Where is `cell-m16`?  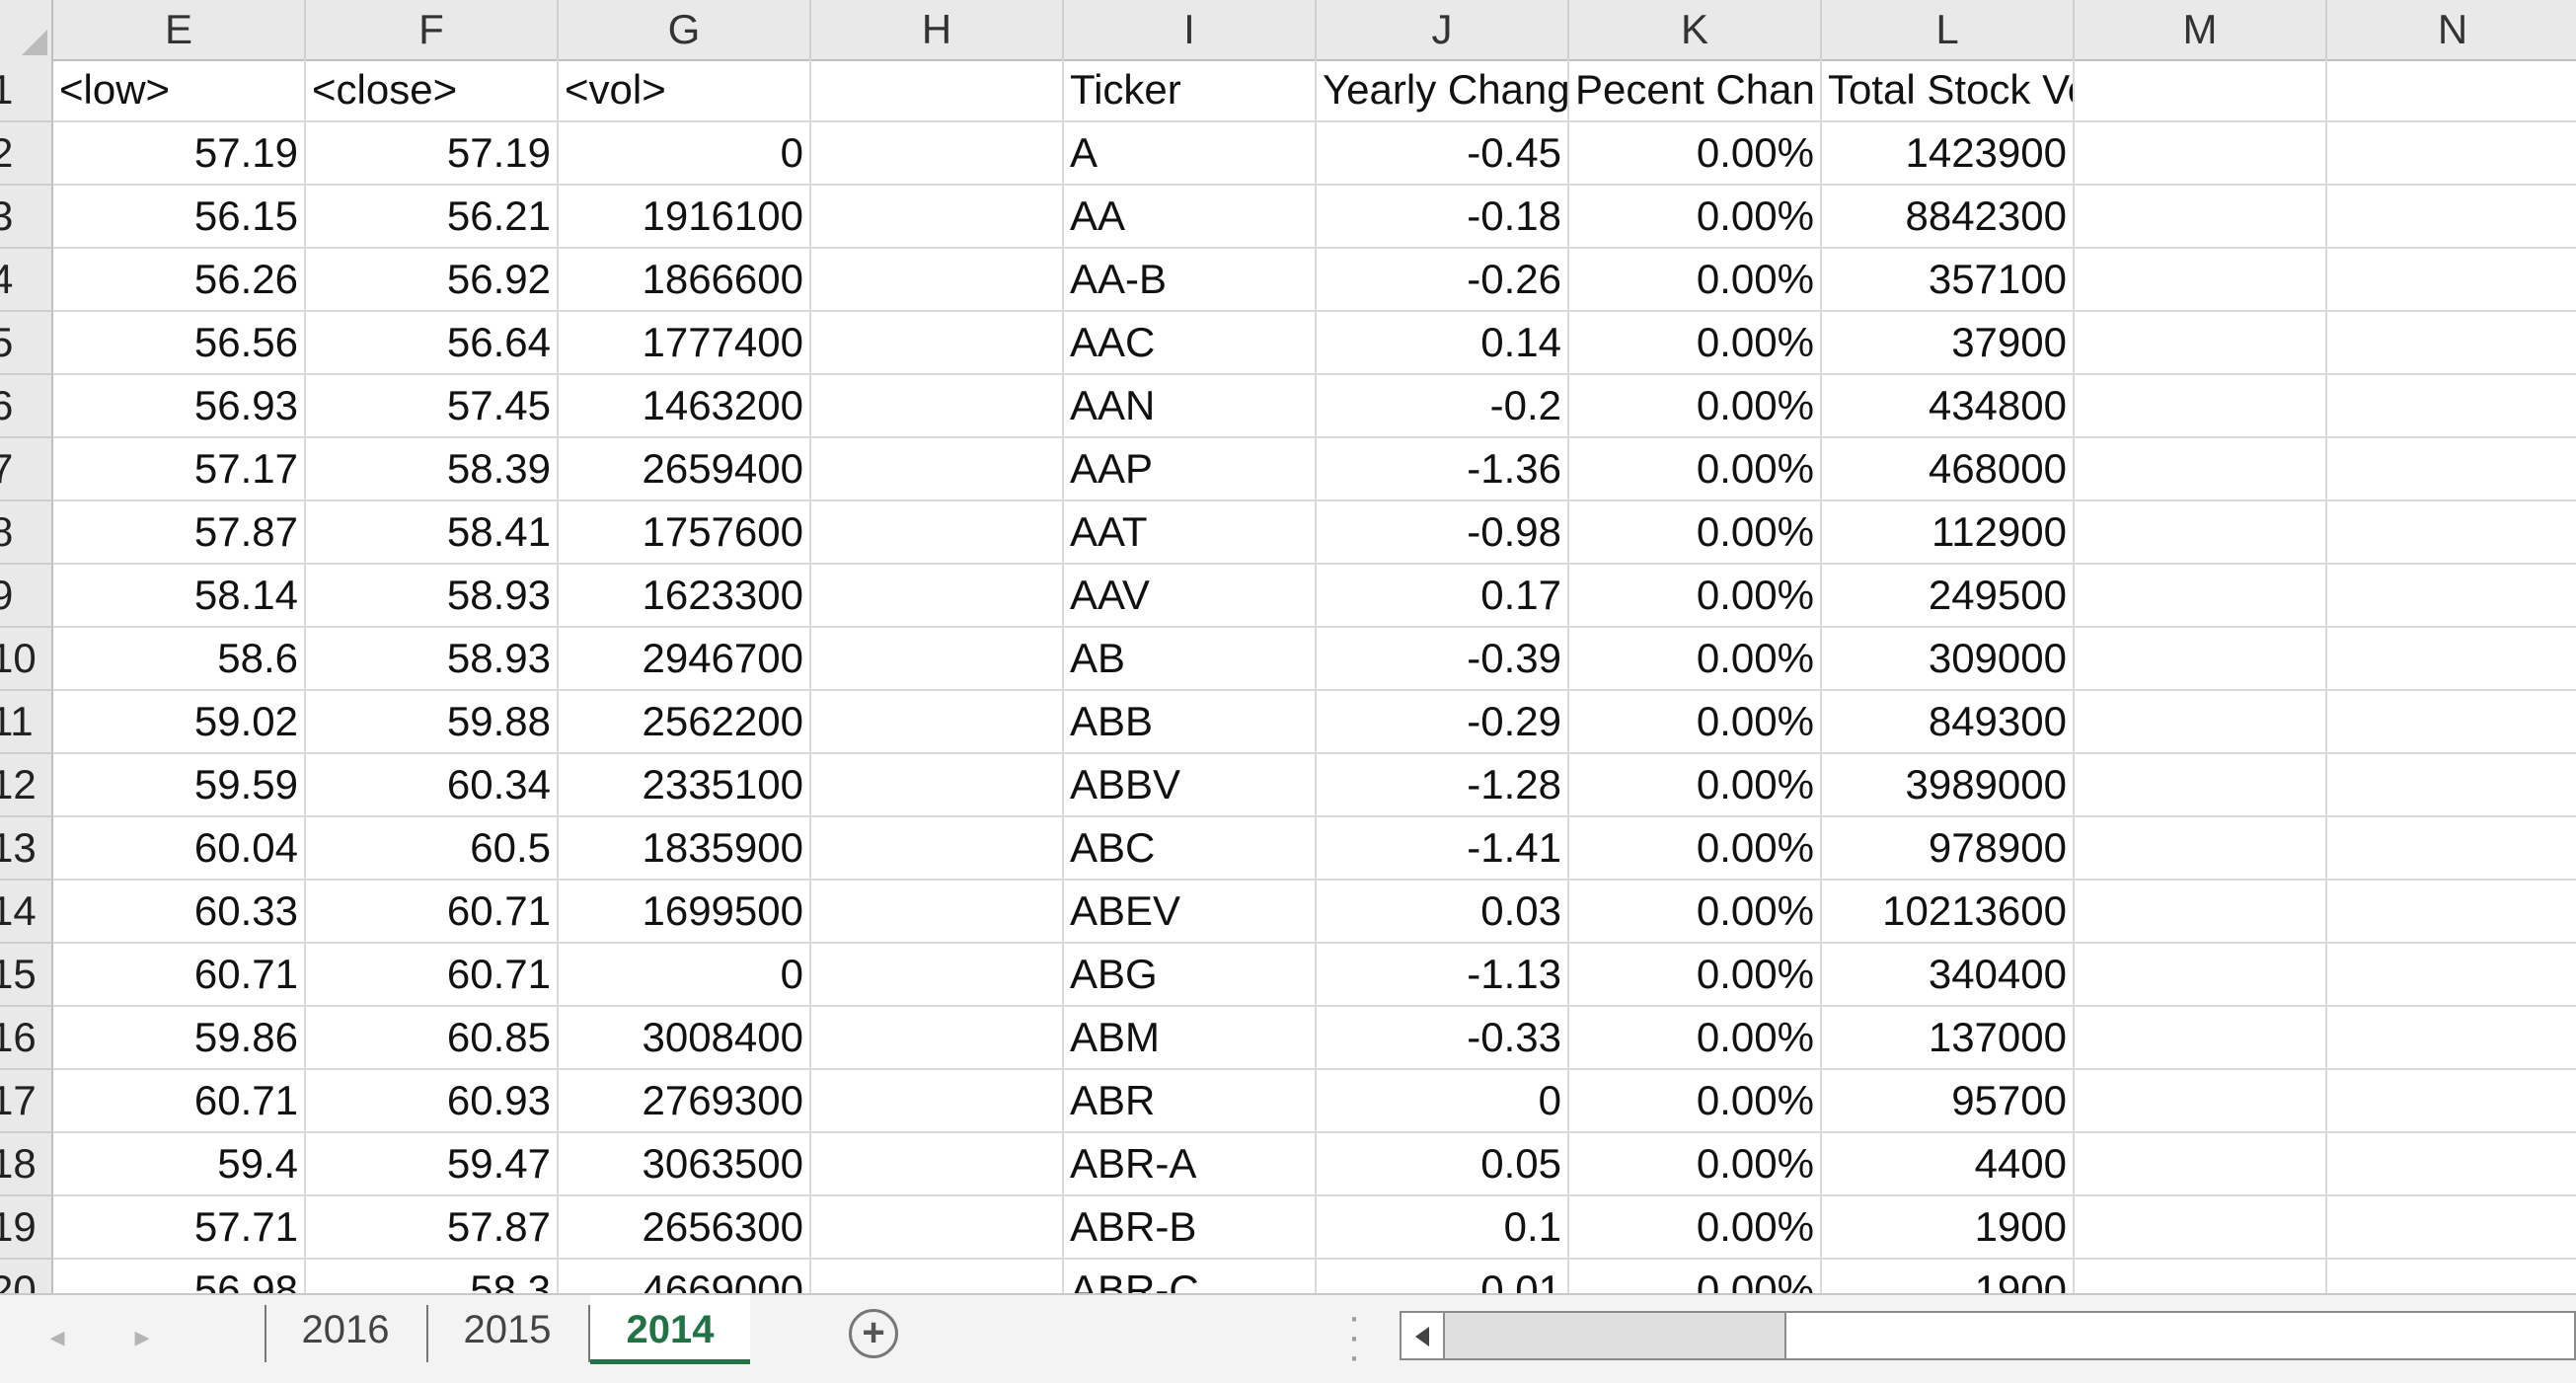 cell-m16 is located at coordinates (2201, 1038).